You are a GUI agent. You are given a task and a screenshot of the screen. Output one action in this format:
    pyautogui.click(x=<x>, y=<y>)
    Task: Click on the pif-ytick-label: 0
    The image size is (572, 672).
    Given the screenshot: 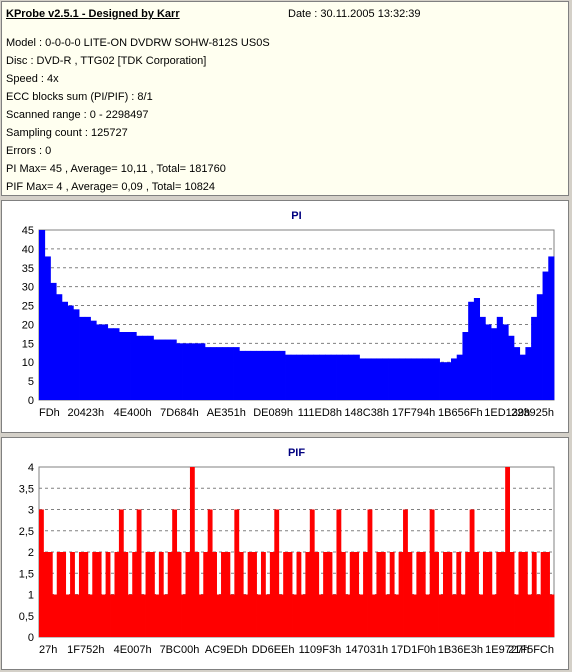 What is the action you would take?
    pyautogui.click(x=31, y=638)
    